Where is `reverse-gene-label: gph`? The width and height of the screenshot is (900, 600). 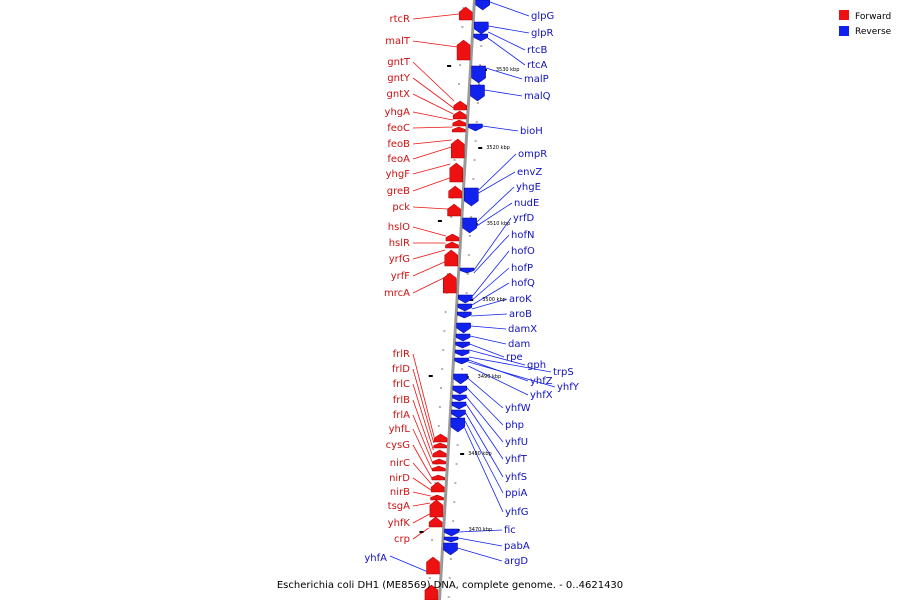 reverse-gene-label: gph is located at coordinates (536, 365).